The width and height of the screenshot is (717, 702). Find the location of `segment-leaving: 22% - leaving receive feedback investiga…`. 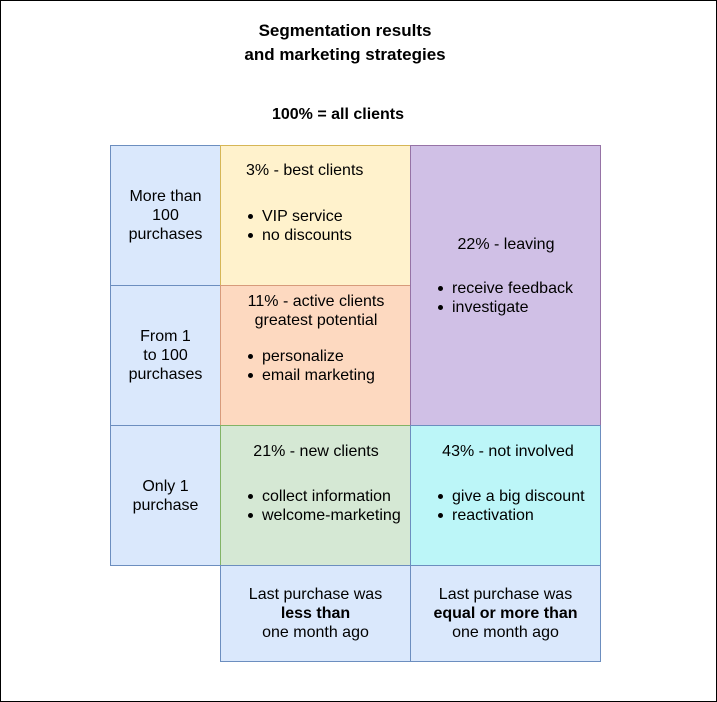

segment-leaving: 22% - leaving receive feedback investiga… is located at coordinates (505, 285).